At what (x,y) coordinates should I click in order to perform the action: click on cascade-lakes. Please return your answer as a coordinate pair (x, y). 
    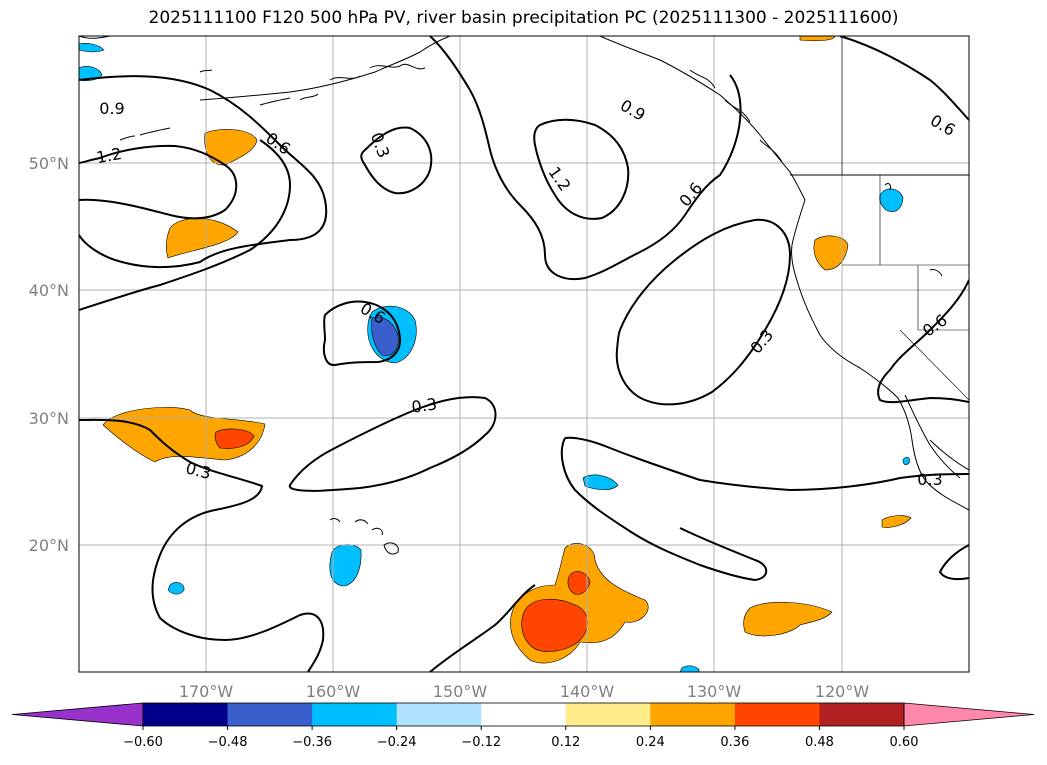
    Looking at the image, I should click on (913, 230).